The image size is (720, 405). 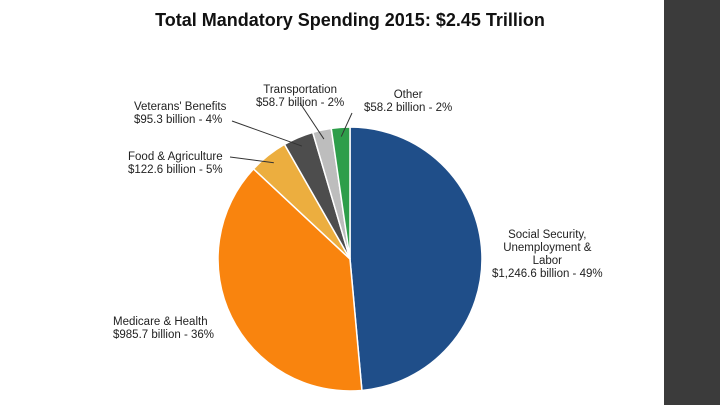 I want to click on value-label: $58.7 billion - 2%, so click(x=300, y=103).